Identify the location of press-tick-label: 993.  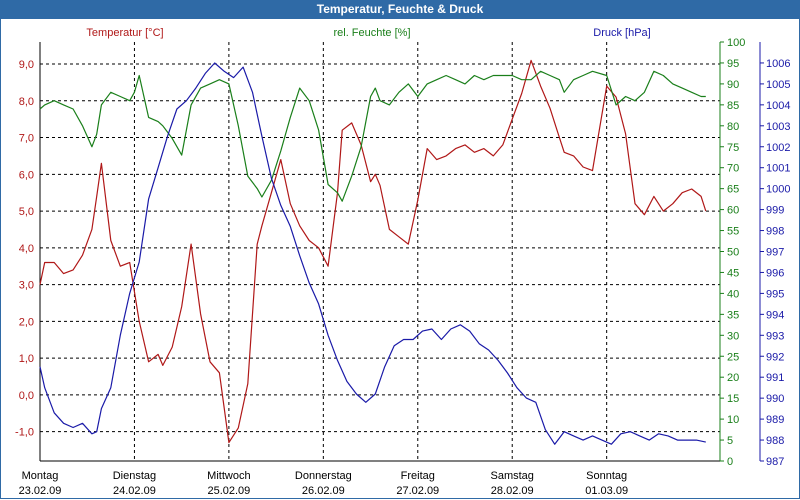
(775, 336).